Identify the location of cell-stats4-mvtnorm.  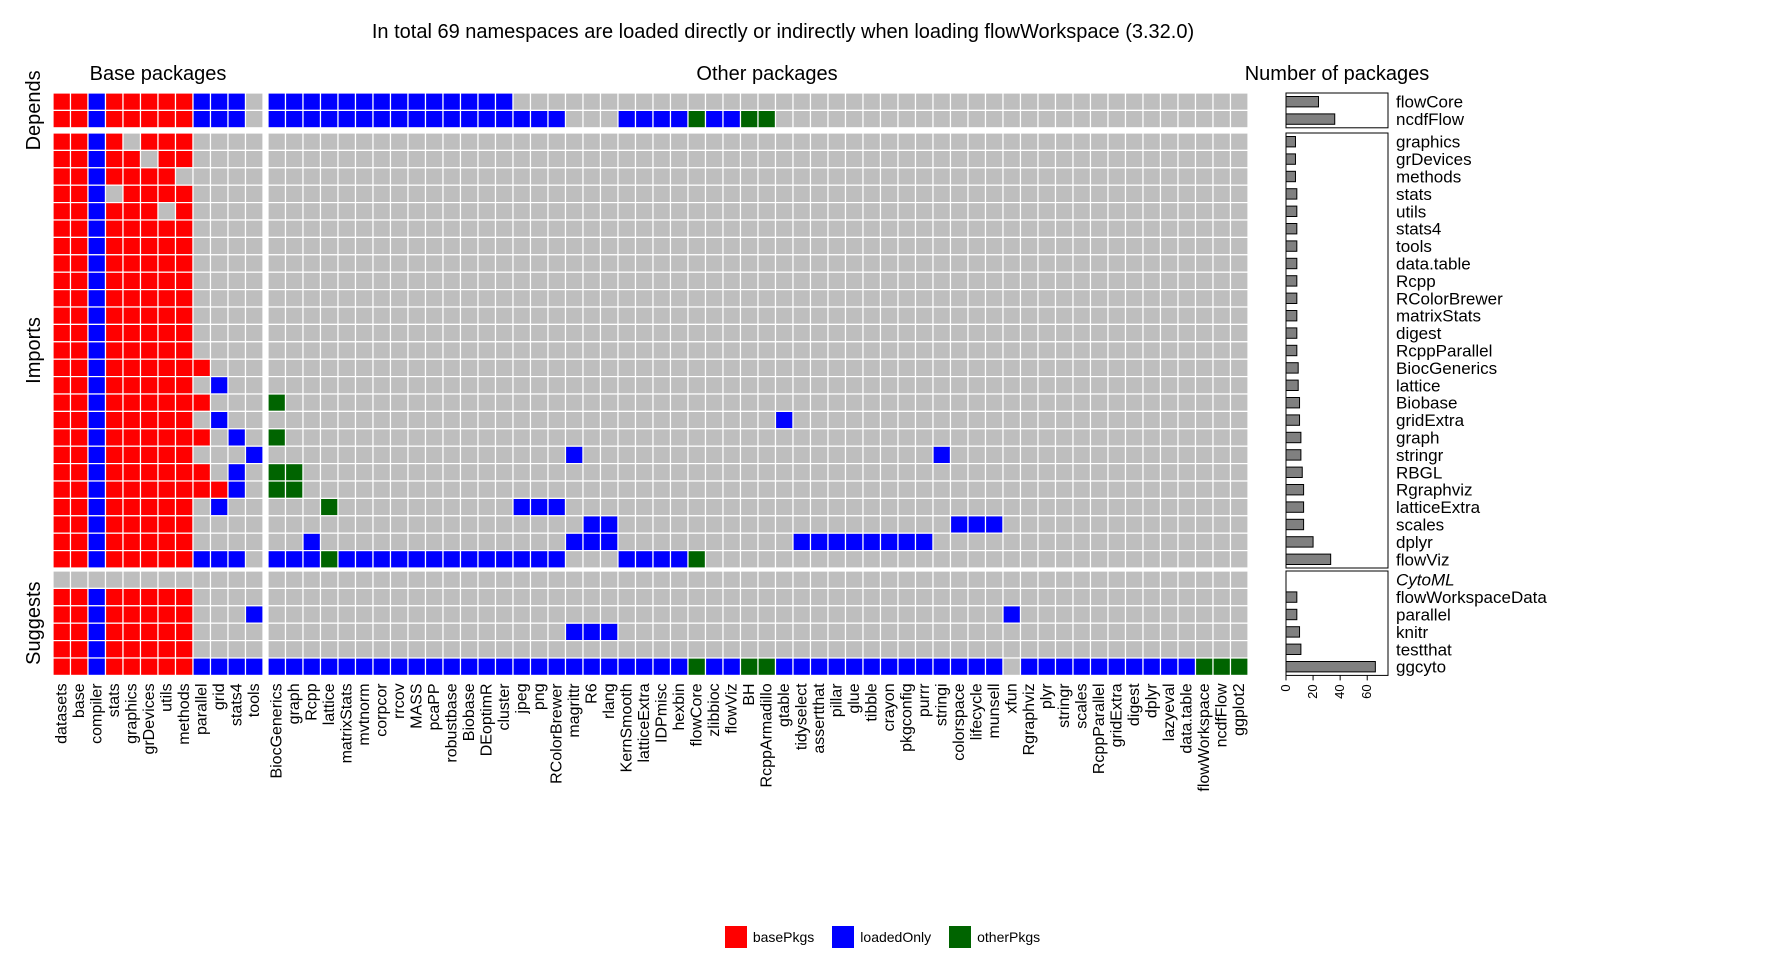
(364, 228).